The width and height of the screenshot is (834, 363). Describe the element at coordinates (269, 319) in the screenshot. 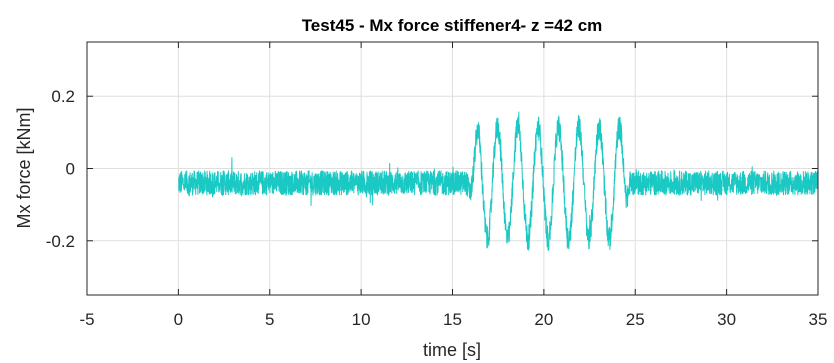

I see `x-tick-label: 5` at that location.